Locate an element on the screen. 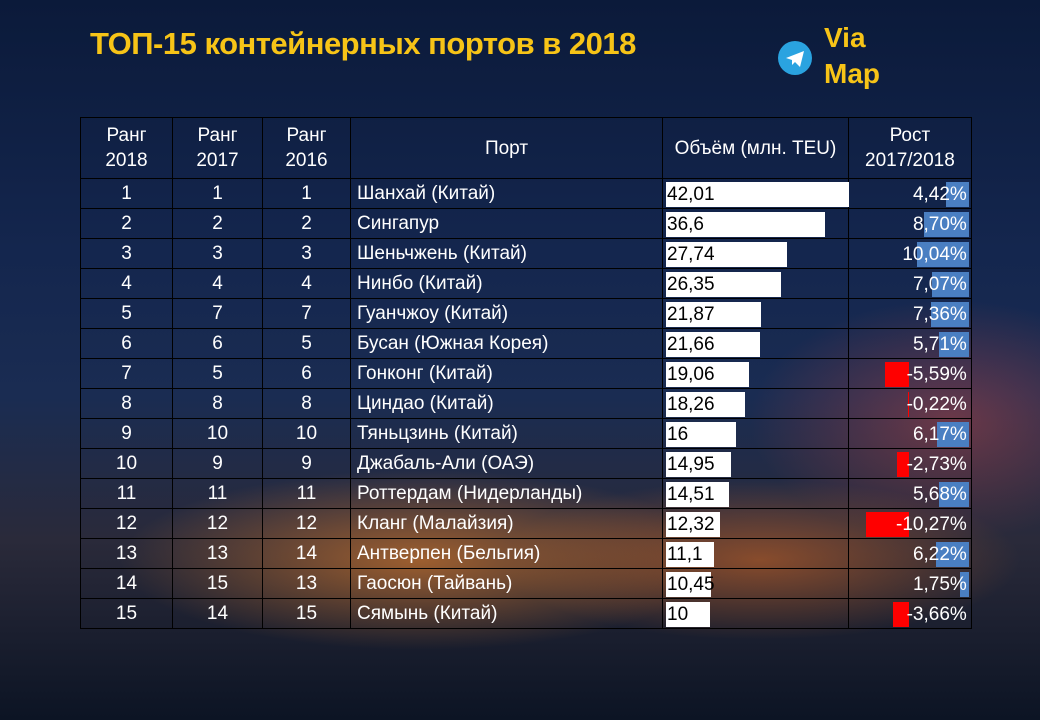  growth-label: -3,66% is located at coordinates (936, 614).